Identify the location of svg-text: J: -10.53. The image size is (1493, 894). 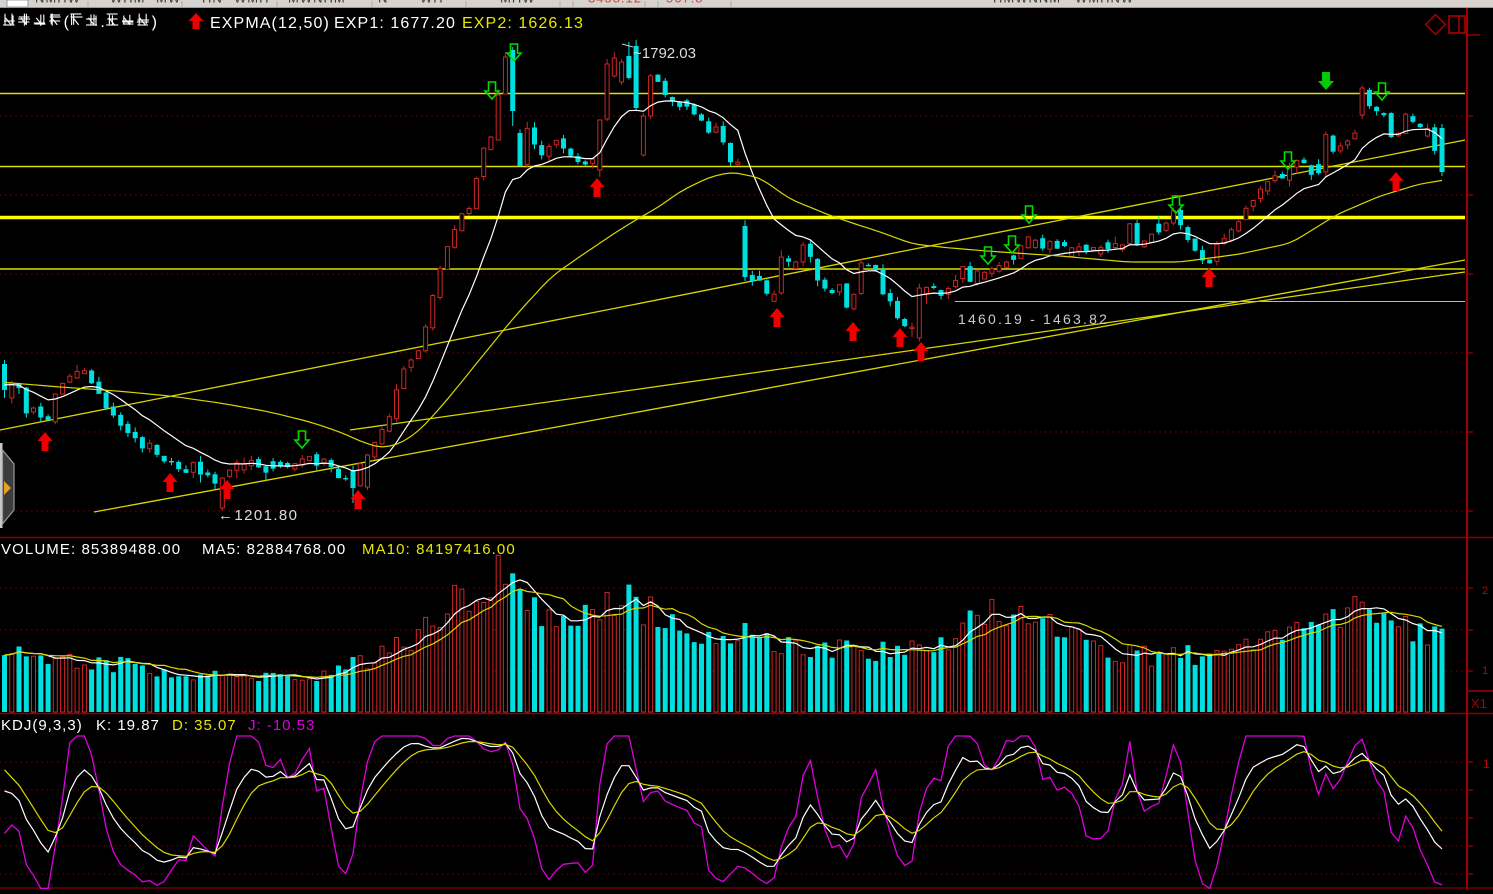
(281, 725).